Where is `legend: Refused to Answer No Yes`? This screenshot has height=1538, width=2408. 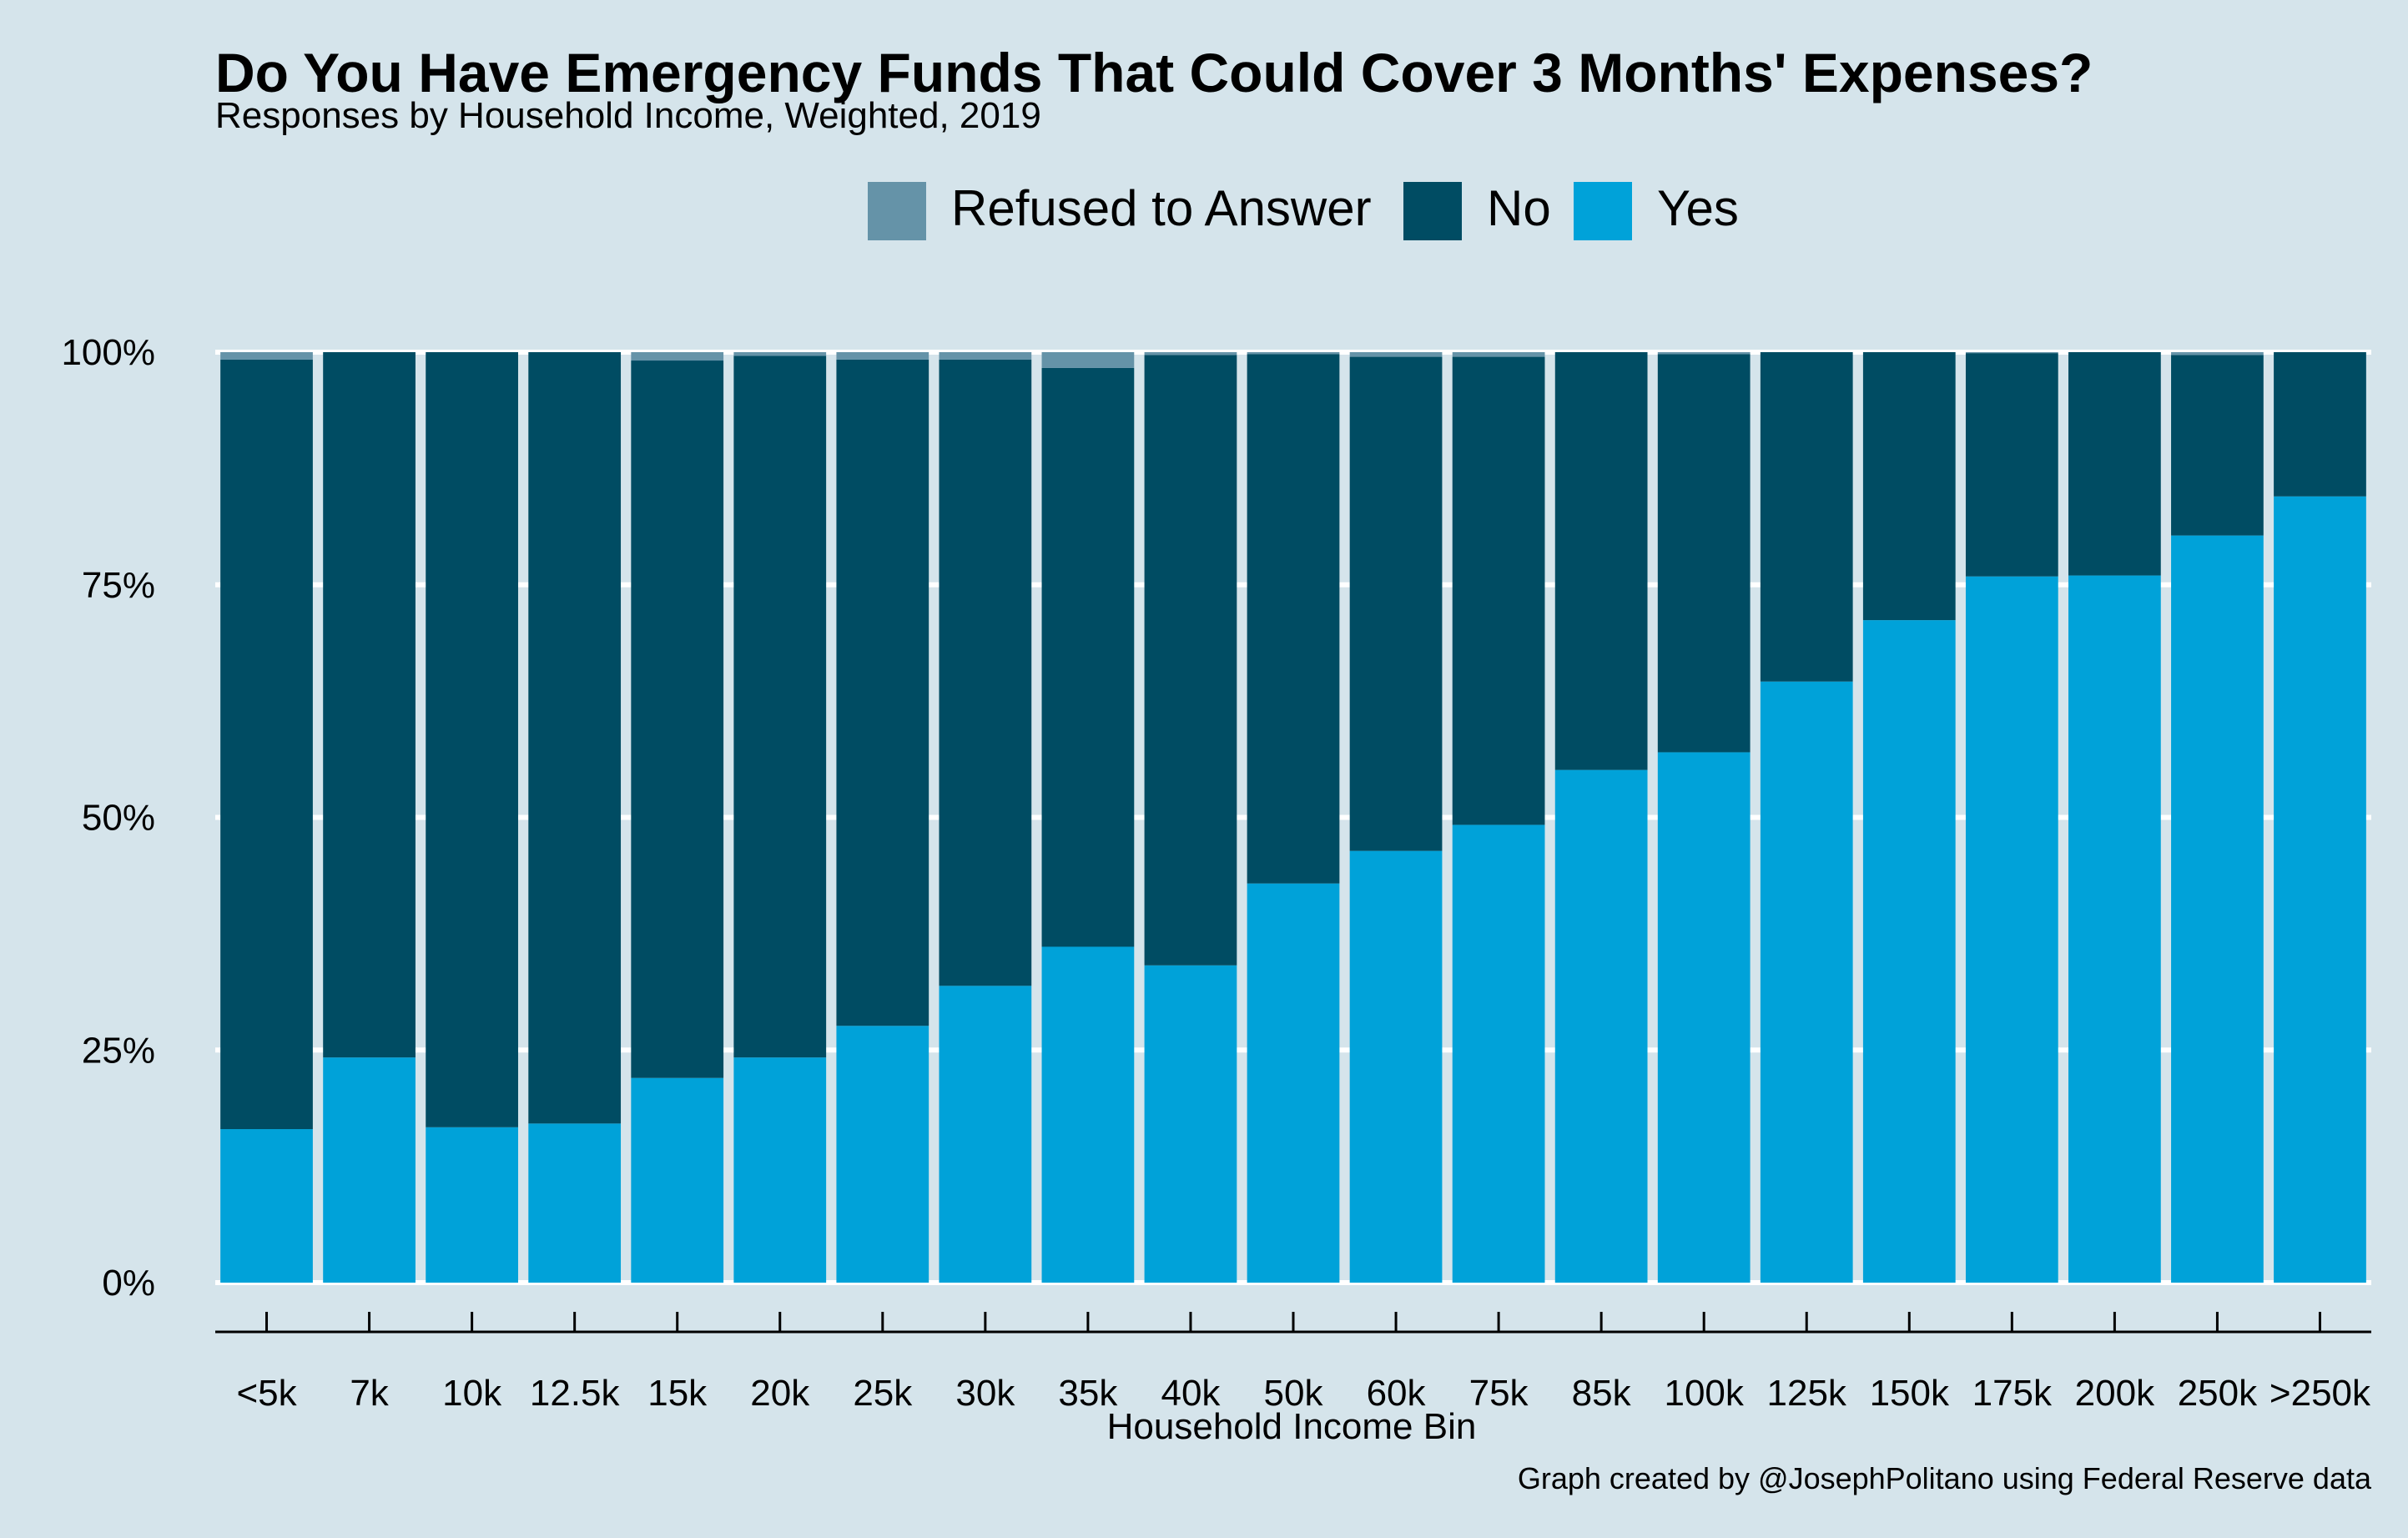 legend: Refused to Answer No Yes is located at coordinates (1303, 210).